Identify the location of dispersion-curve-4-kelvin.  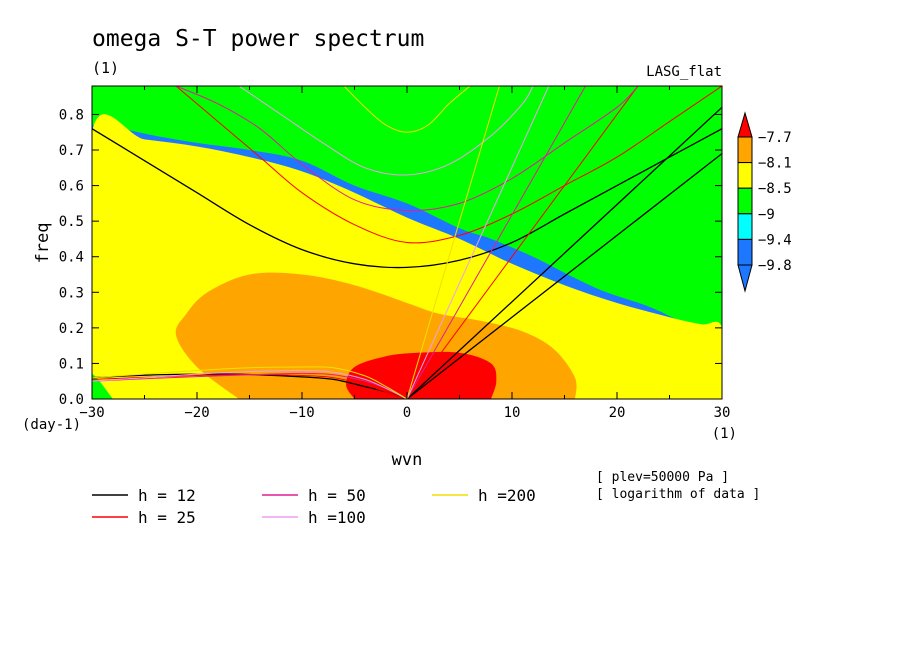
(453, 242).